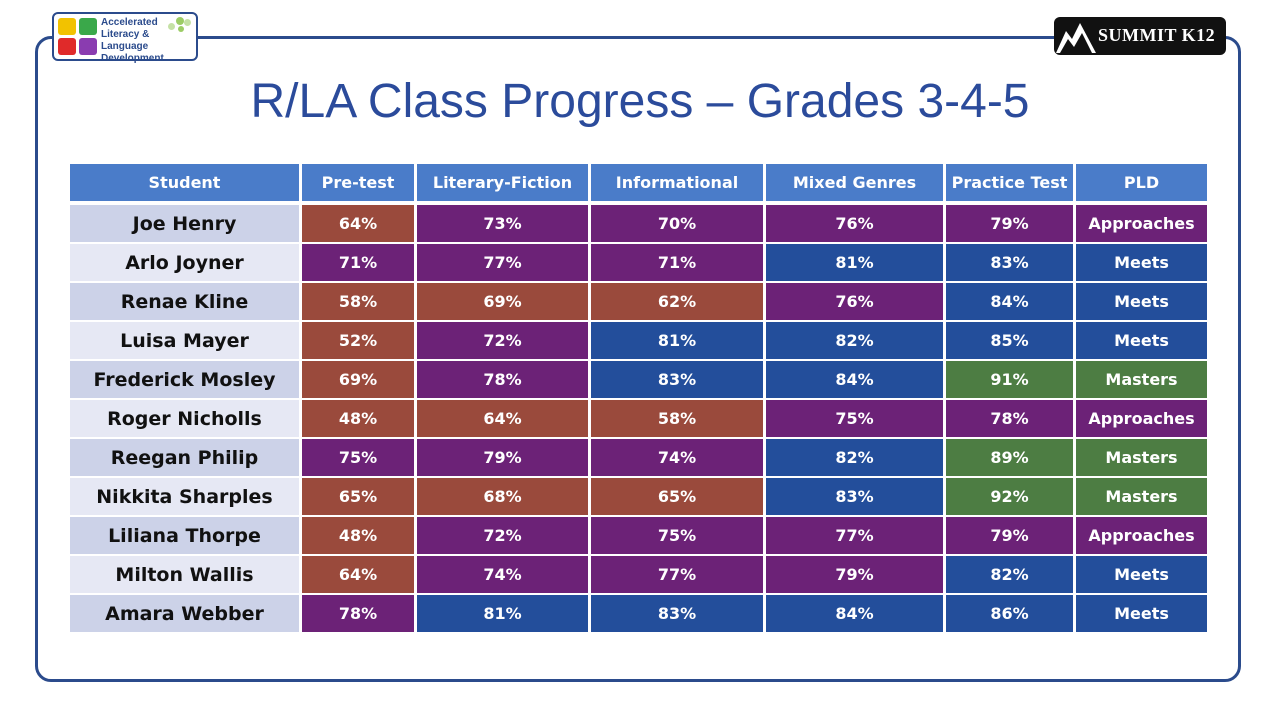 The image size is (1280, 720). Describe the element at coordinates (184, 379) in the screenshot. I see `student-name: Frederick Mosley` at that location.